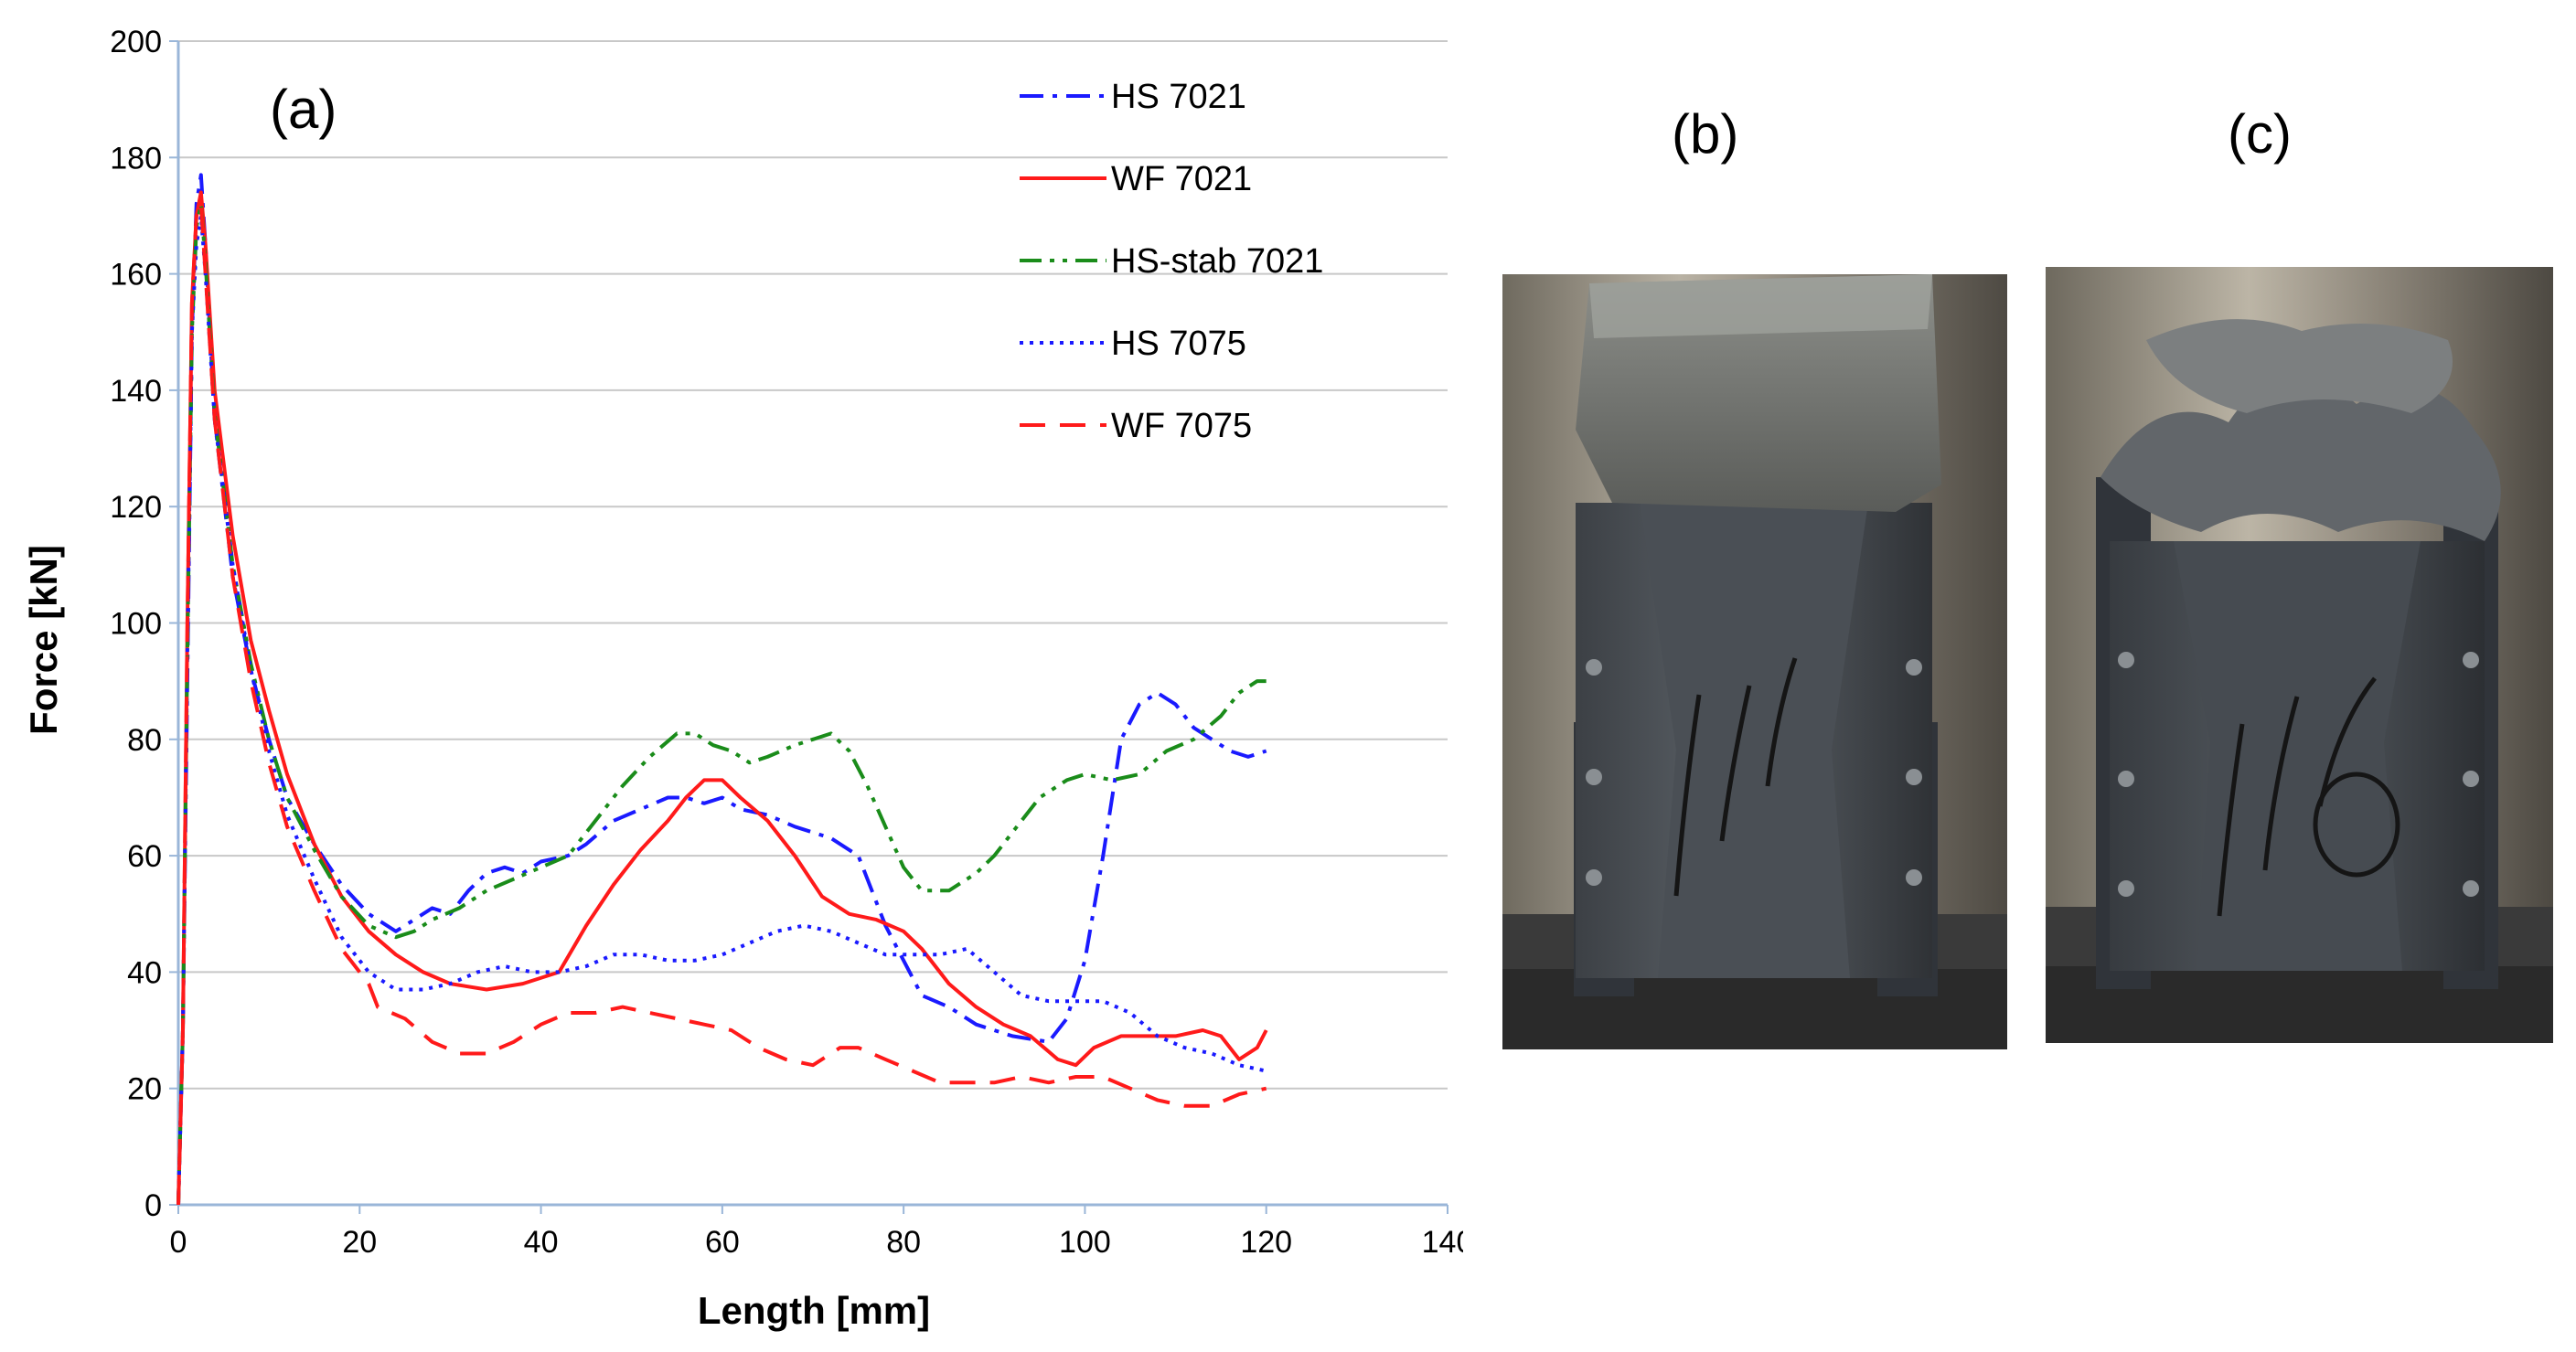 The height and width of the screenshot is (1352, 2576). I want to click on y-tick-label: 40, so click(144, 972).